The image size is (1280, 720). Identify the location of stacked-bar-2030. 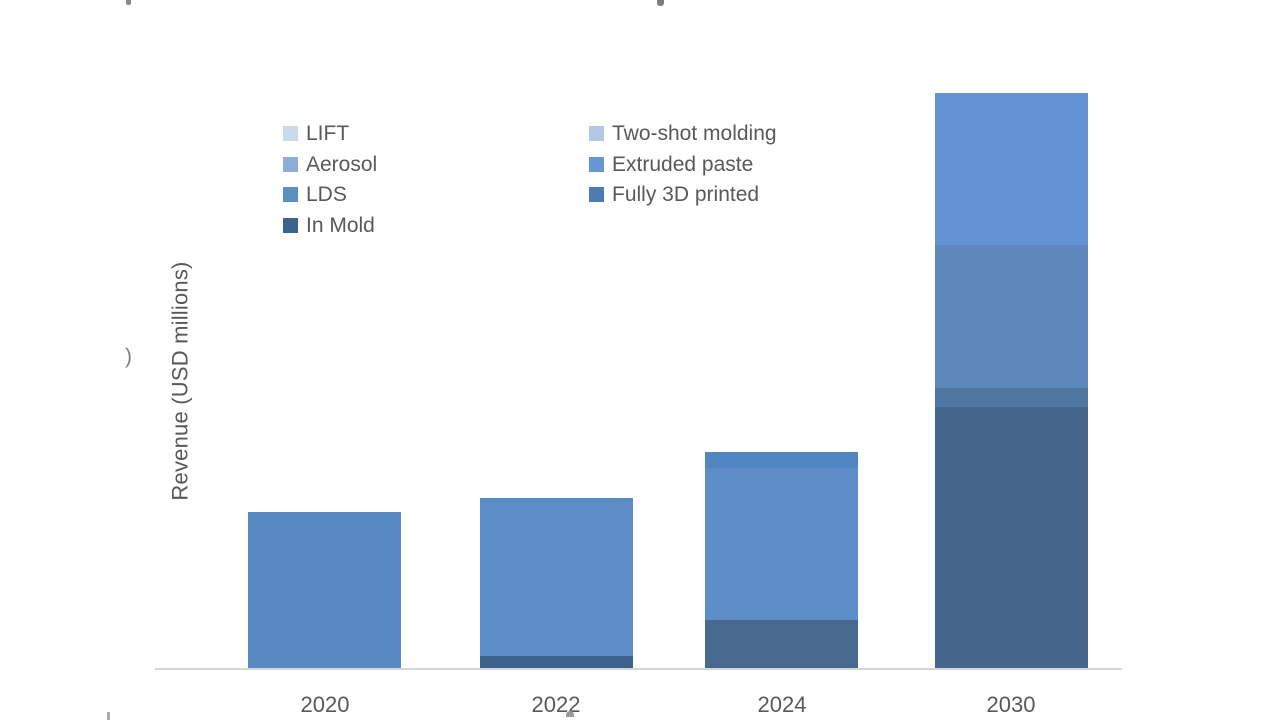
(1011, 380).